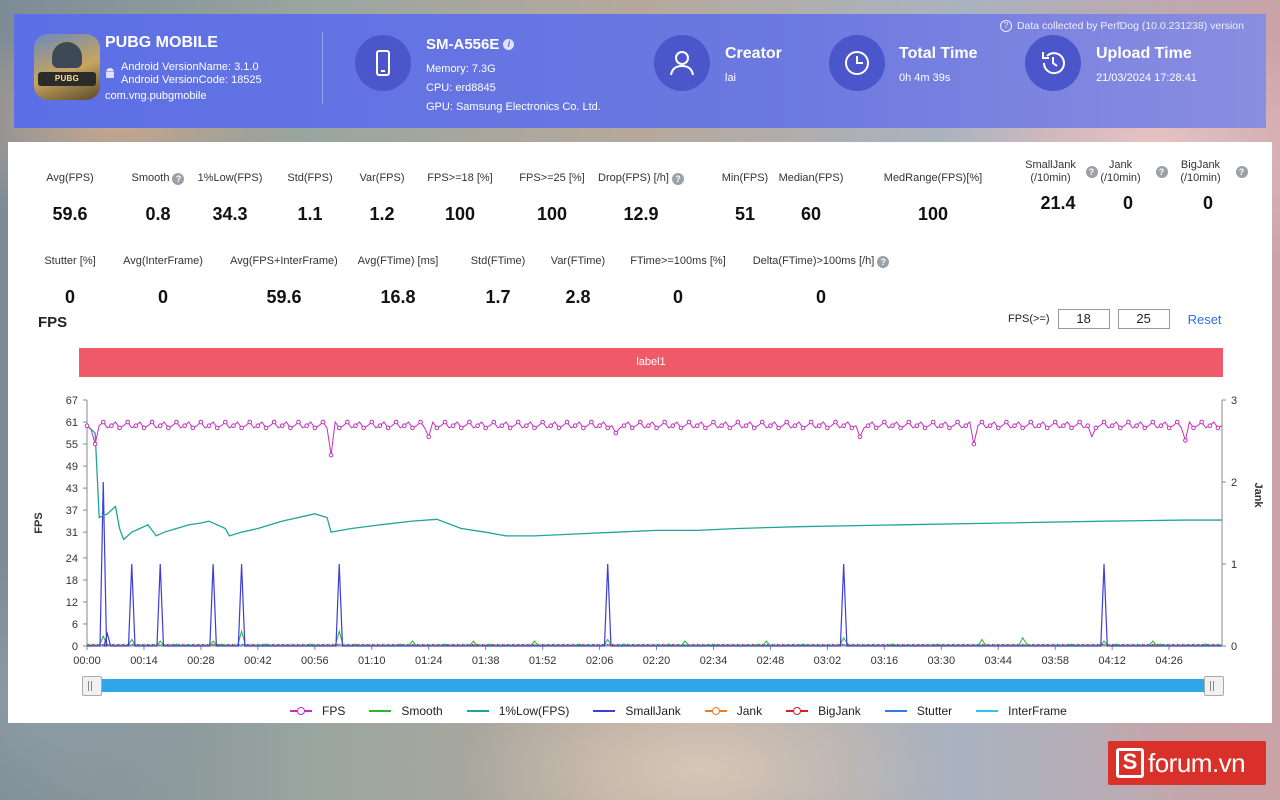 The height and width of the screenshot is (800, 1280). I want to click on metric-label-text: Avg(FTime) [ms], so click(398, 261).